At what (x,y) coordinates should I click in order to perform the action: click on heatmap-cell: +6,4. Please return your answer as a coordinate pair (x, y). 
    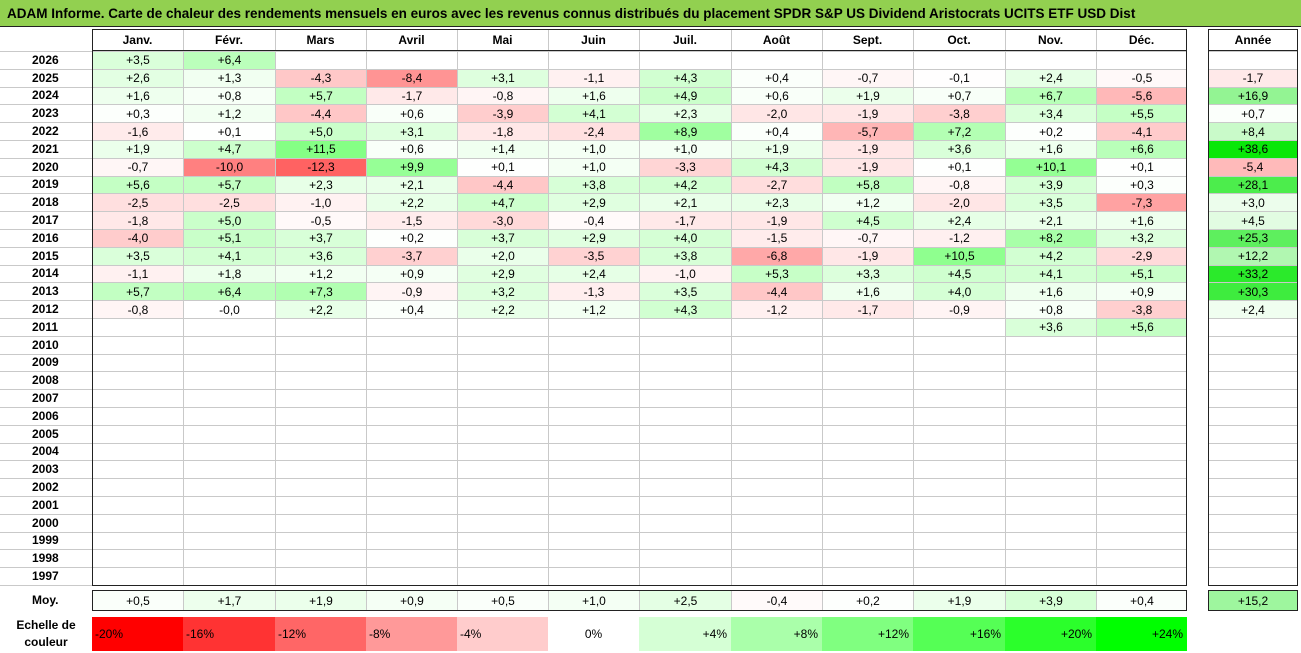
    Looking at the image, I should click on (229, 60).